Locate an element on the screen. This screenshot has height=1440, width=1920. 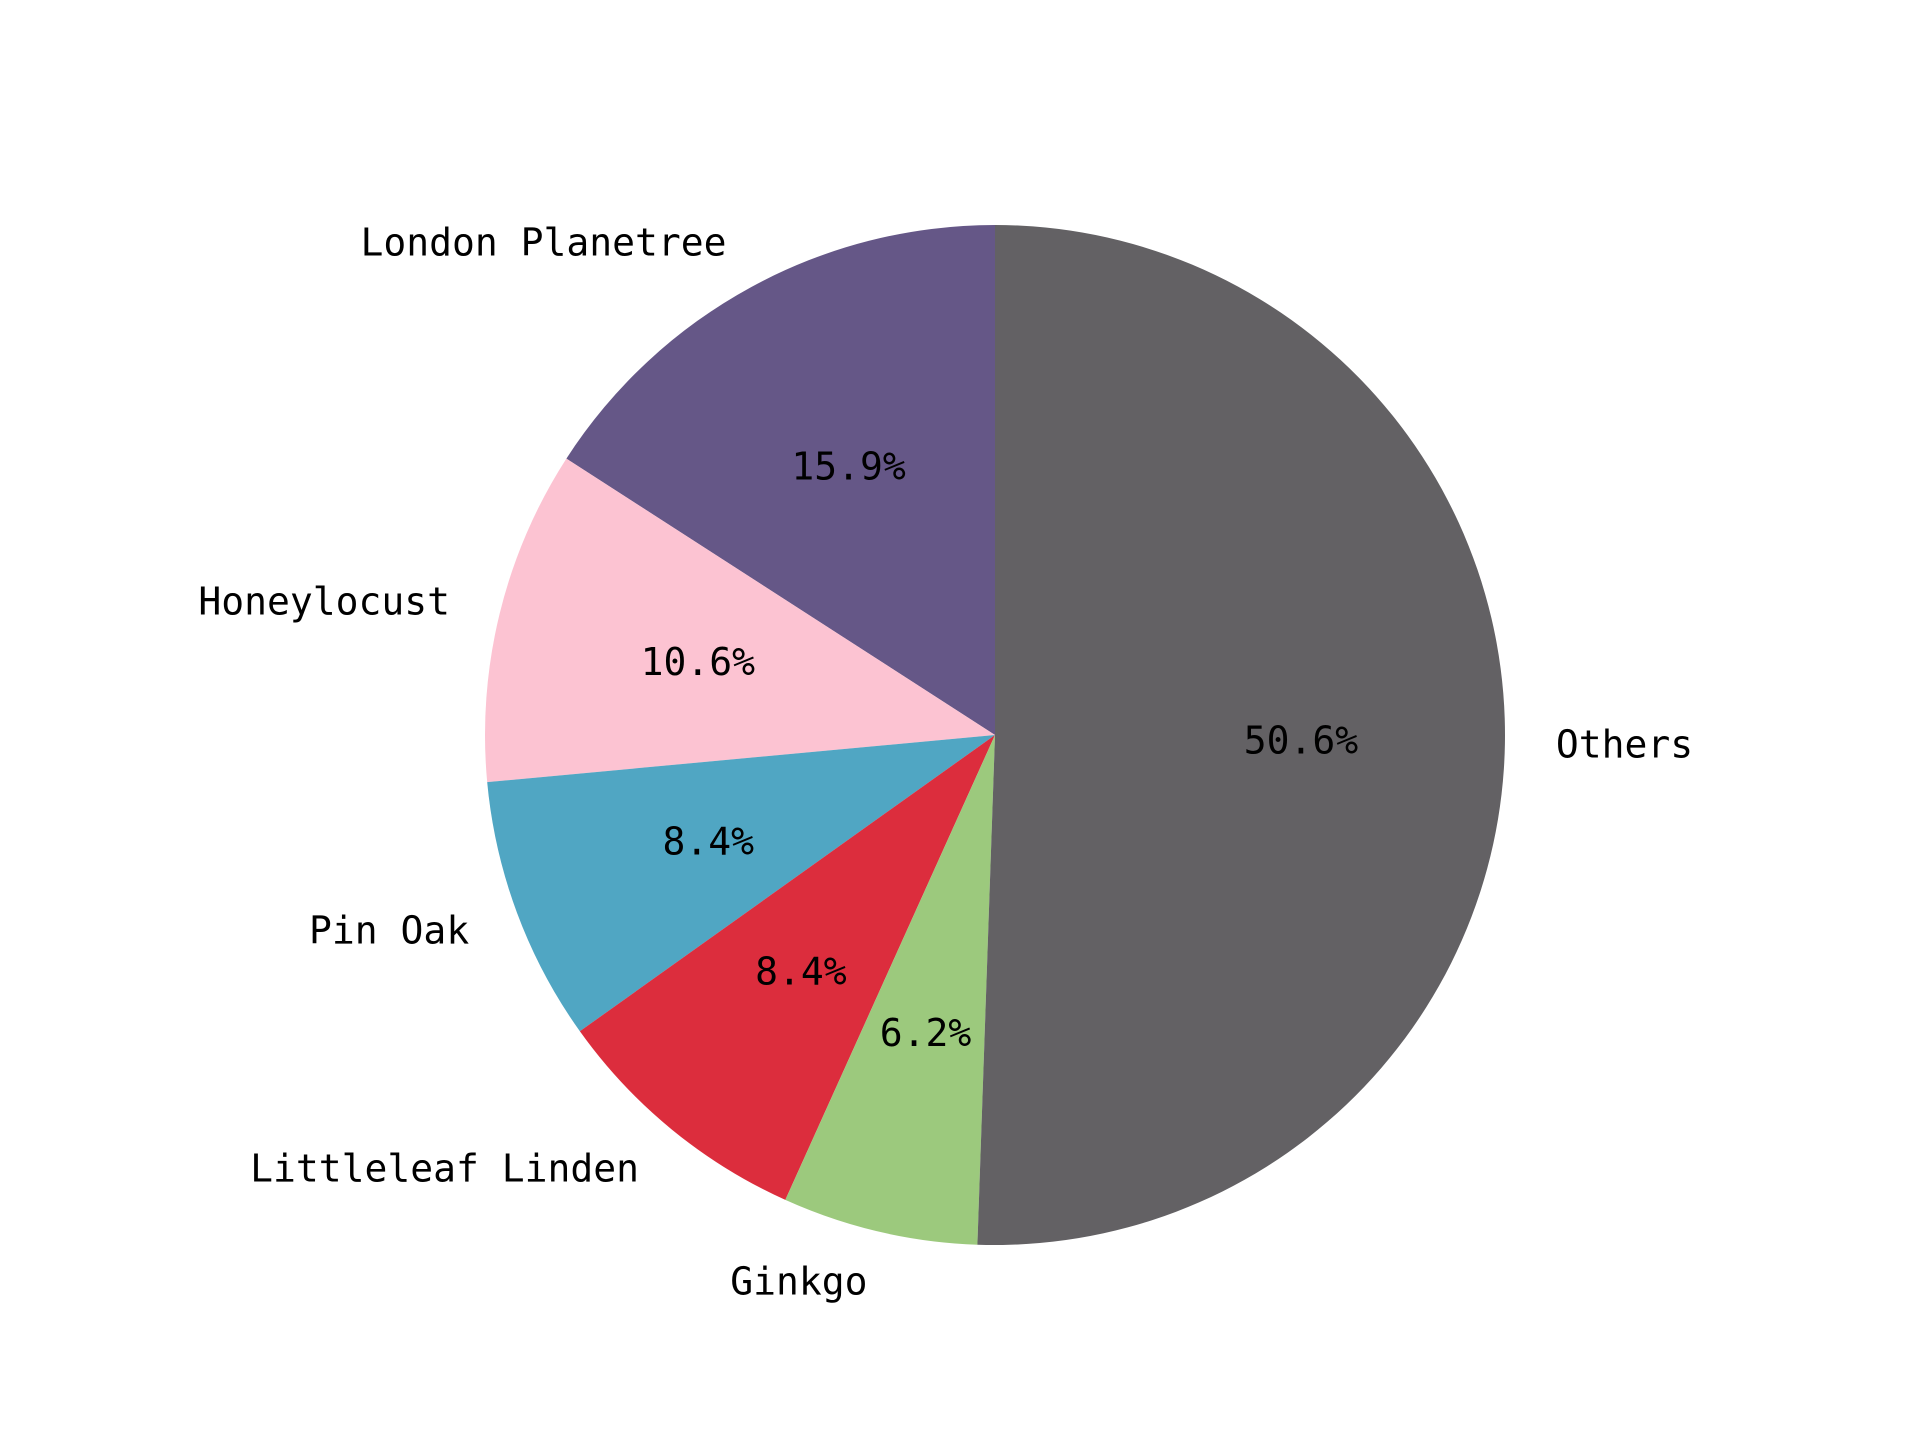
slice-label-pin-oak: Pin Oak is located at coordinates (389, 931).